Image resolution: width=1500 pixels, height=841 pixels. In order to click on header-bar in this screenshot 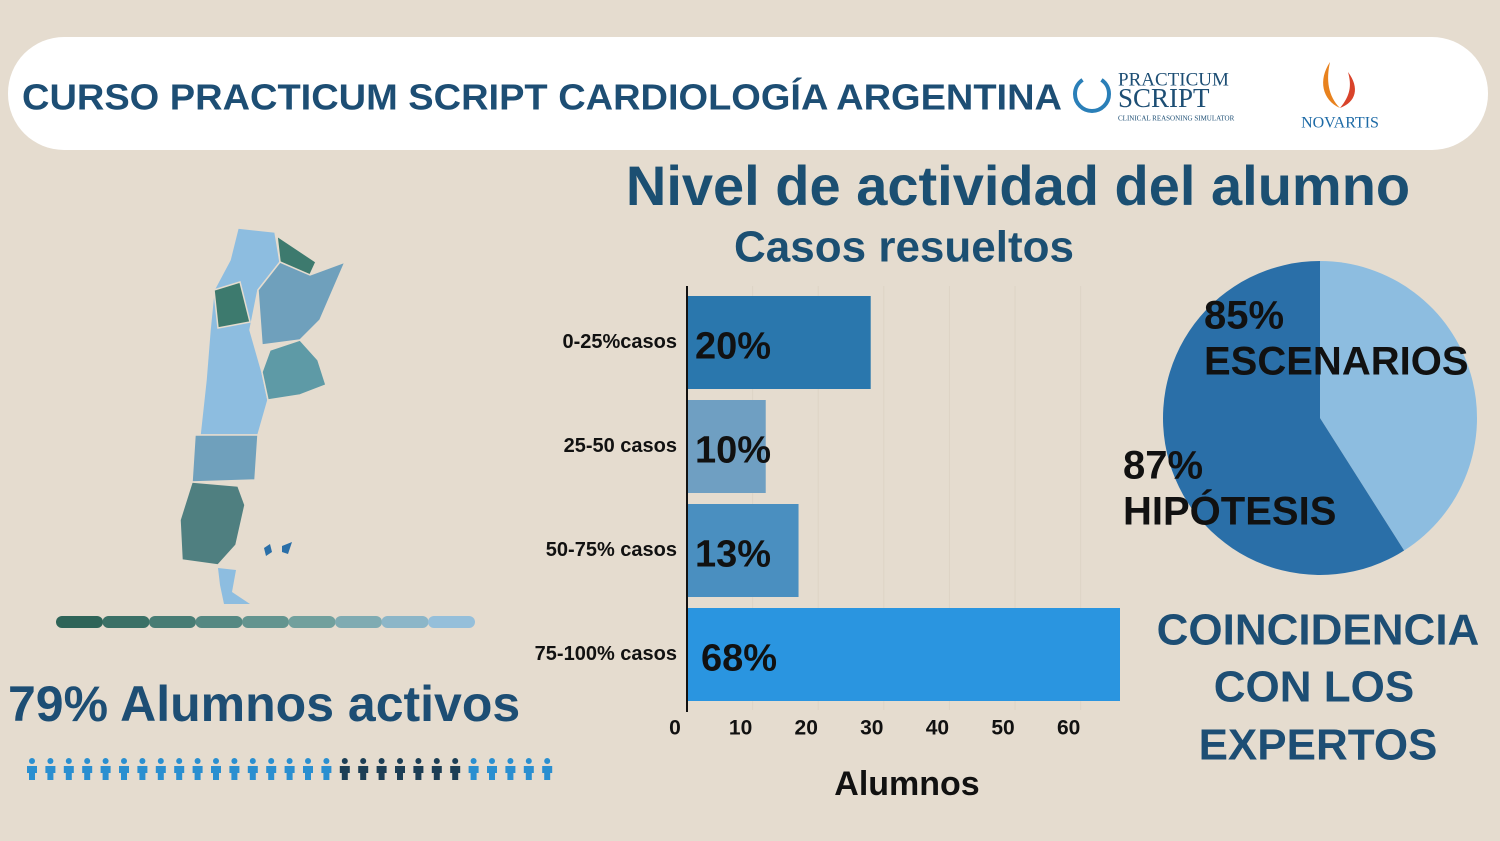, I will do `click(748, 93)`.